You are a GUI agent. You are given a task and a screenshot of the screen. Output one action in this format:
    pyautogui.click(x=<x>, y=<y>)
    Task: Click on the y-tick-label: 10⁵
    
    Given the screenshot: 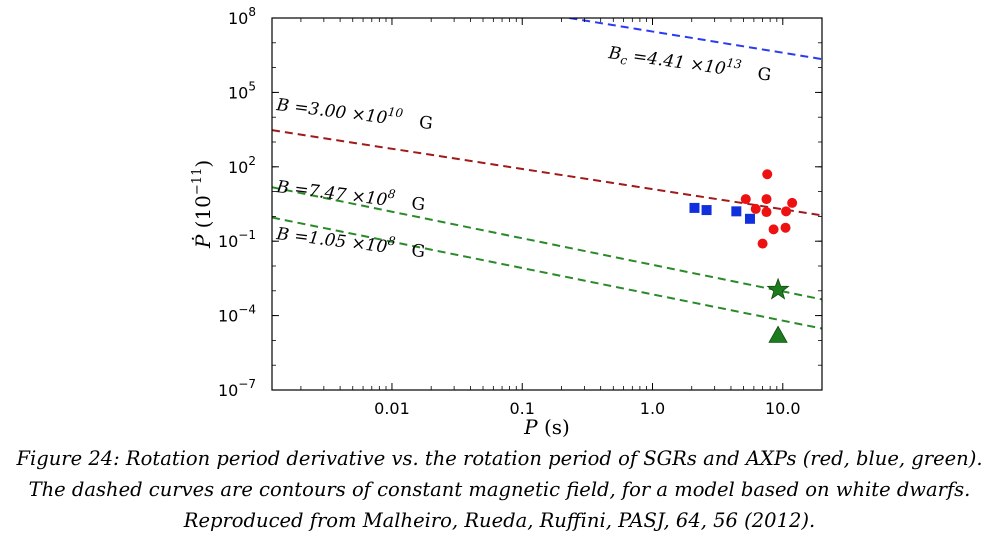 What is the action you would take?
    pyautogui.click(x=242, y=90)
    